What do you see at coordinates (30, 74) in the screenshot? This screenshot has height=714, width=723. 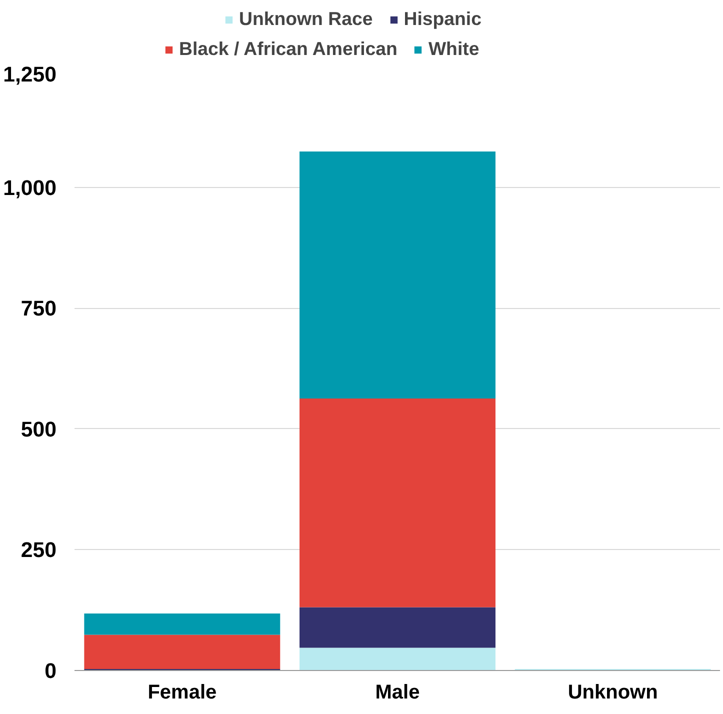 I see `y-tick-label: 1,250` at bounding box center [30, 74].